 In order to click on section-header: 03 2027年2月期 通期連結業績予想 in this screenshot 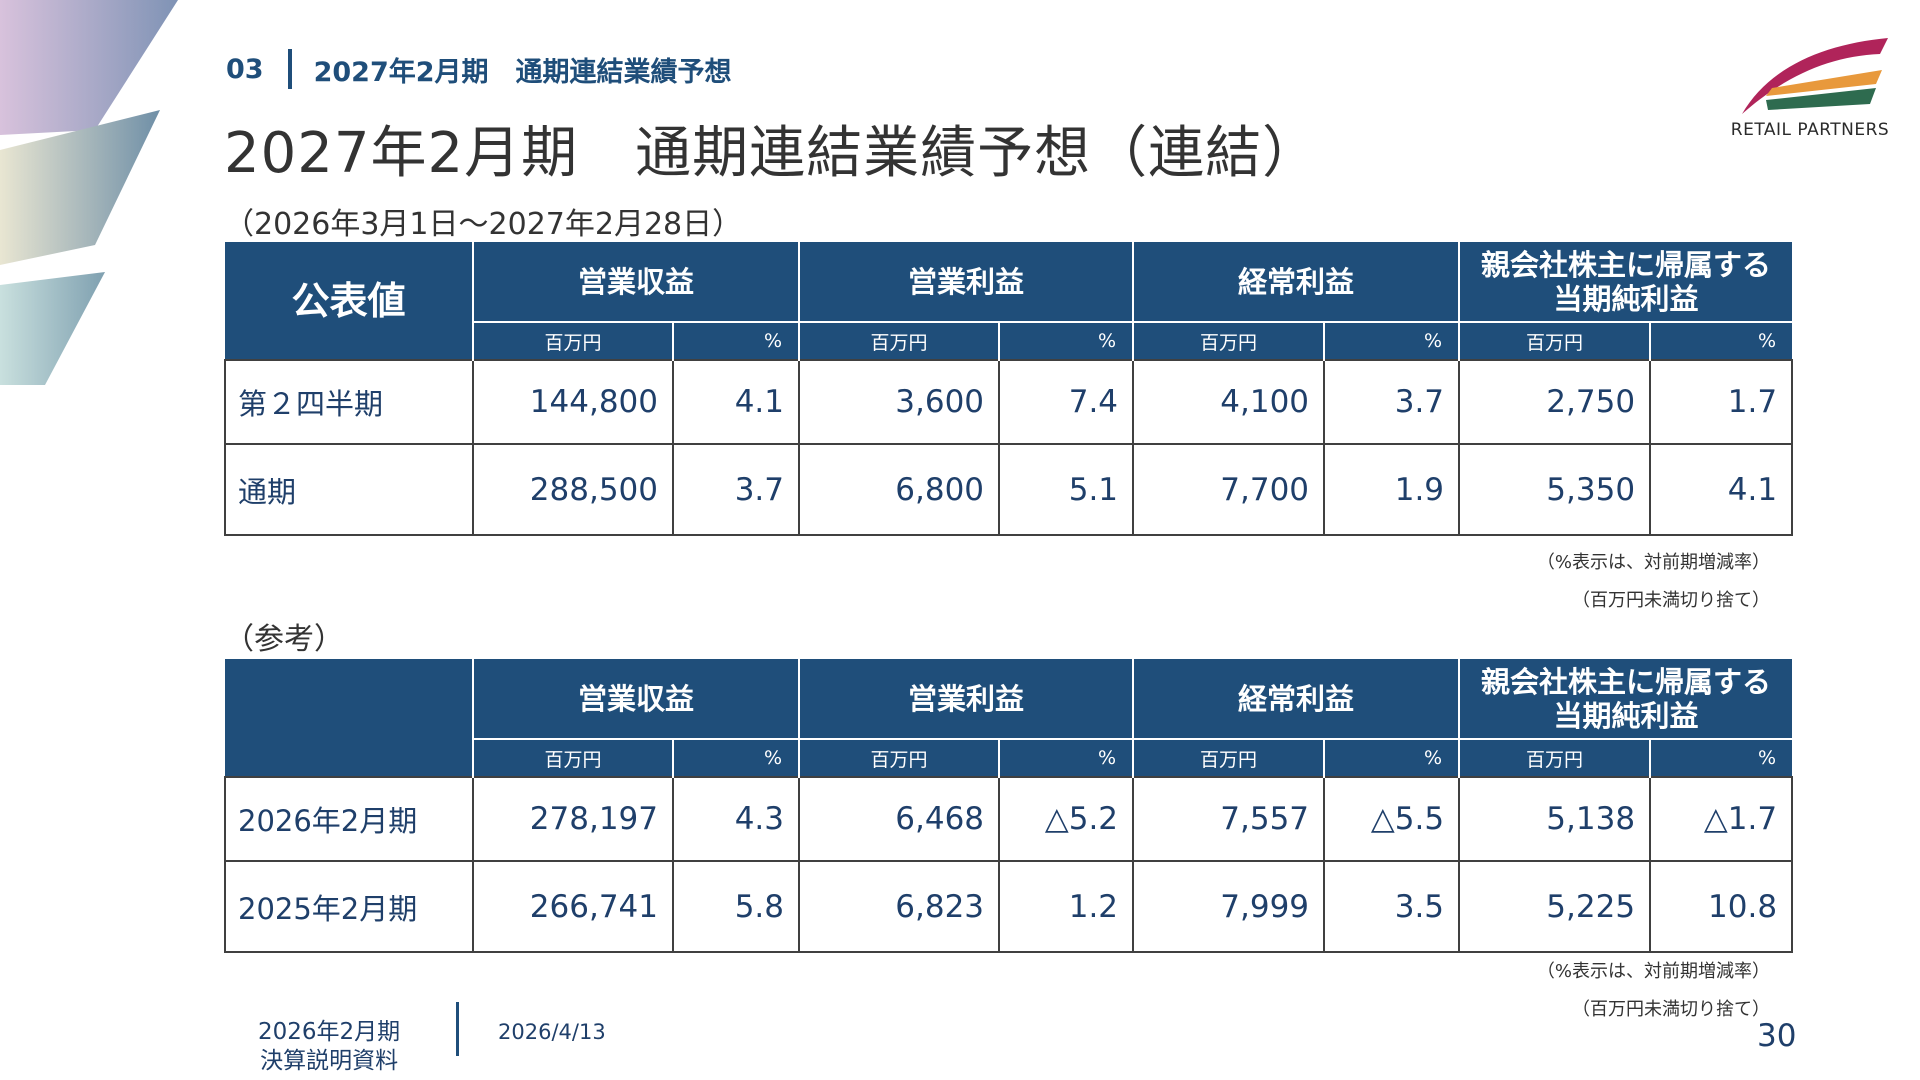, I will do `click(479, 69)`.